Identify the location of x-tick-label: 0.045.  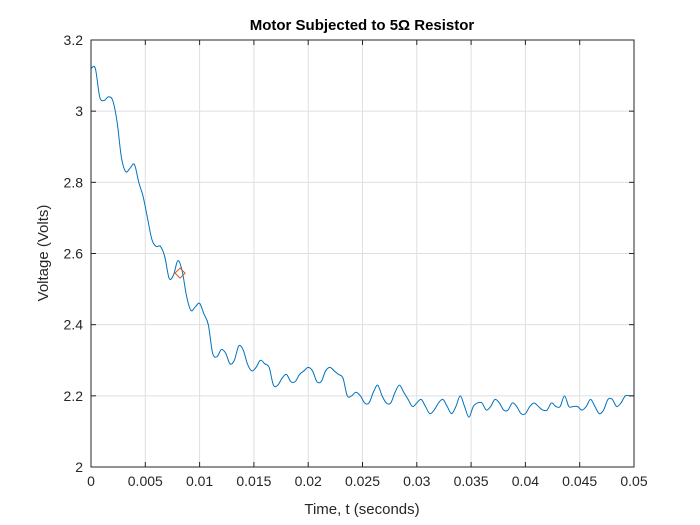
(579, 481).